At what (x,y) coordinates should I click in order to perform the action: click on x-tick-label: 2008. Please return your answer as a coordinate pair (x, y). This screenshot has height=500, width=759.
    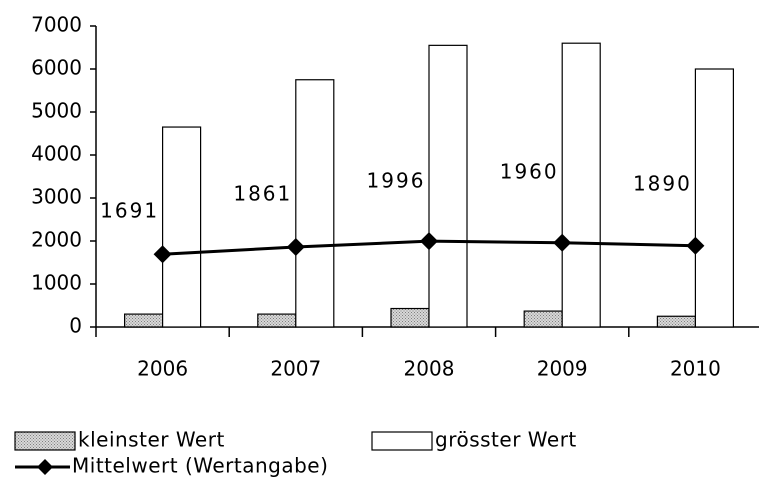
    Looking at the image, I should click on (429, 369).